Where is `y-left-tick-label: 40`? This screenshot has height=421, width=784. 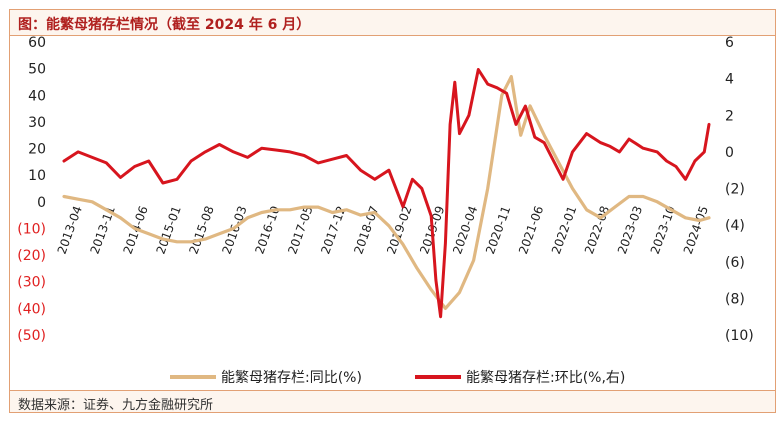 y-left-tick-label: 40 is located at coordinates (37, 96).